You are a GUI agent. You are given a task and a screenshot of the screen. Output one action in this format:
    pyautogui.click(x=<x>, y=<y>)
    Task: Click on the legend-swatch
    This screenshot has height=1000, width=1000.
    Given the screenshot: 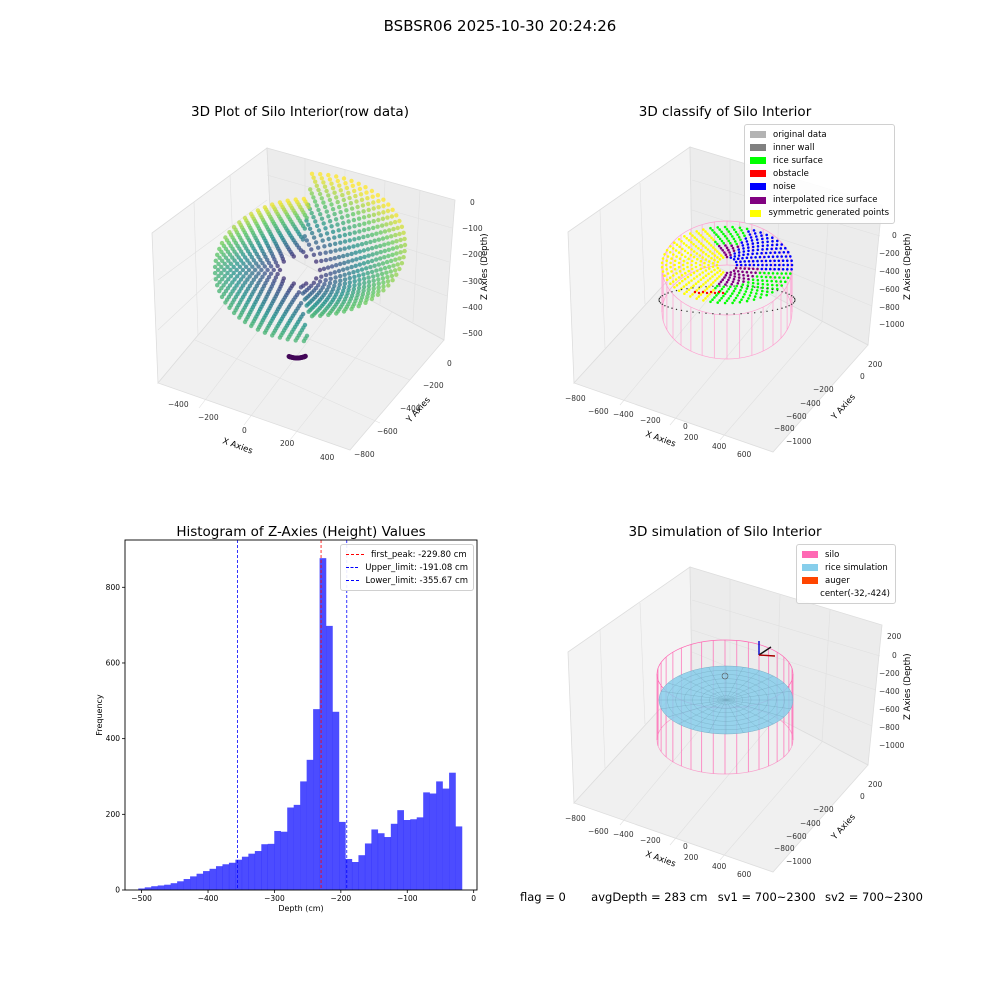 What is the action you would take?
    pyautogui.click(x=810, y=555)
    